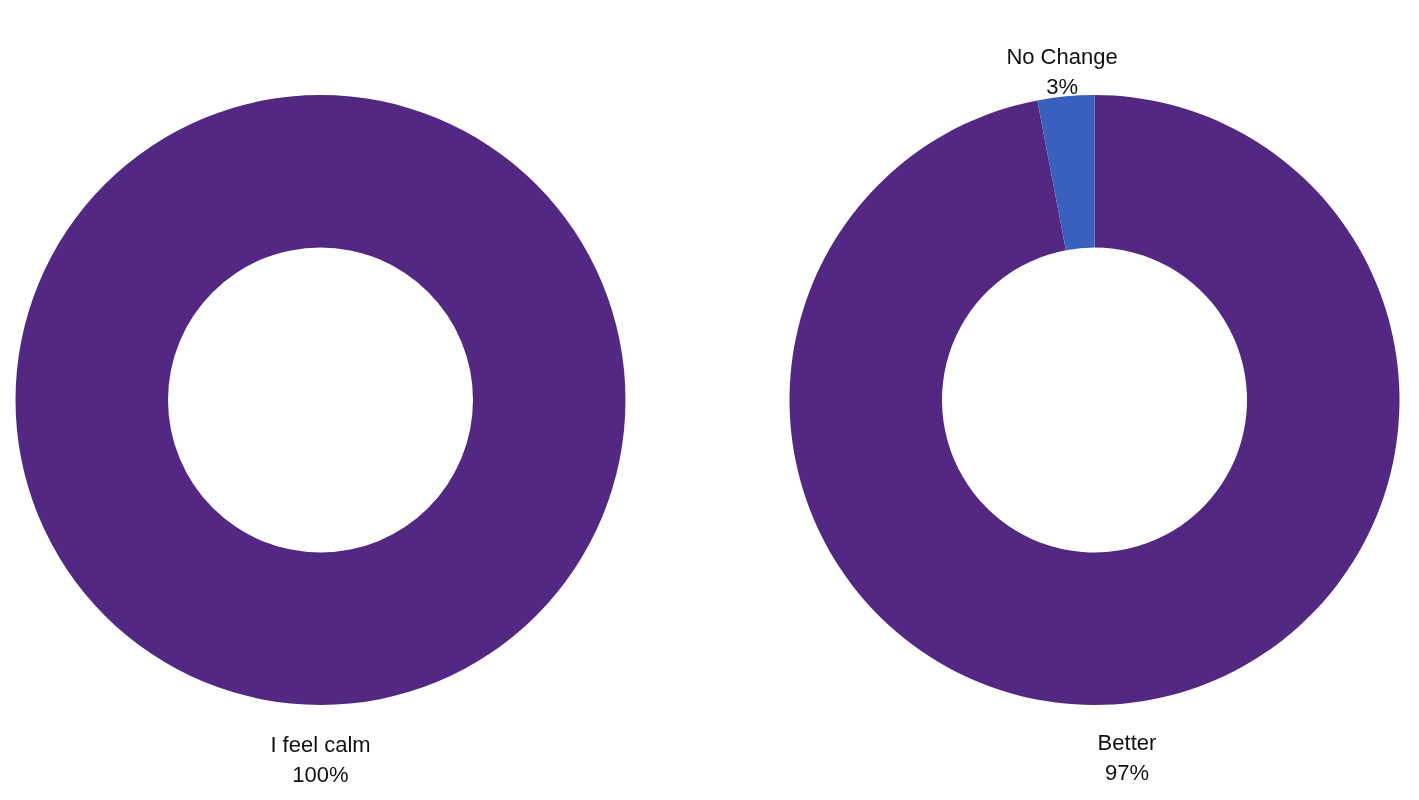  Describe the element at coordinates (1127, 743) in the screenshot. I see `slice-label: Better` at that location.